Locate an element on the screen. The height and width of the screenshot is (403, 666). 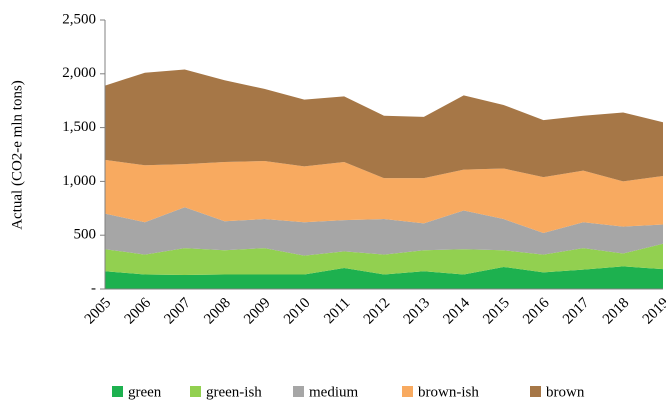
x-tick-label: 2010 is located at coordinates (297, 311).